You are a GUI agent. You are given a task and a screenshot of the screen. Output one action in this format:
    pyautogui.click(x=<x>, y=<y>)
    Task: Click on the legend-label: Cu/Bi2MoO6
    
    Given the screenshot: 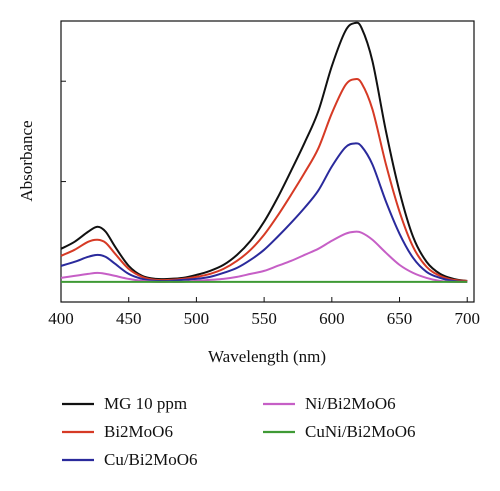 What is the action you would take?
    pyautogui.click(x=151, y=459)
    